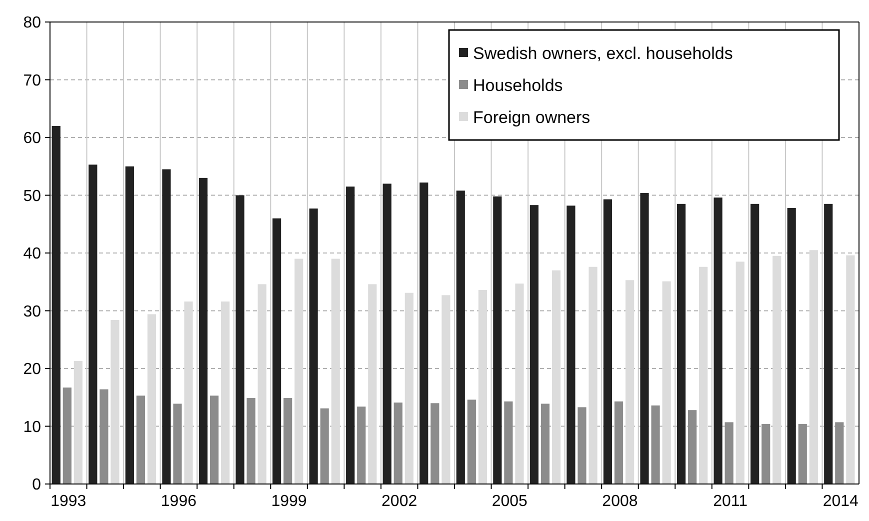 The width and height of the screenshot is (869, 521). Describe the element at coordinates (289, 501) in the screenshot. I see `x-tick-label: 1999` at that location.